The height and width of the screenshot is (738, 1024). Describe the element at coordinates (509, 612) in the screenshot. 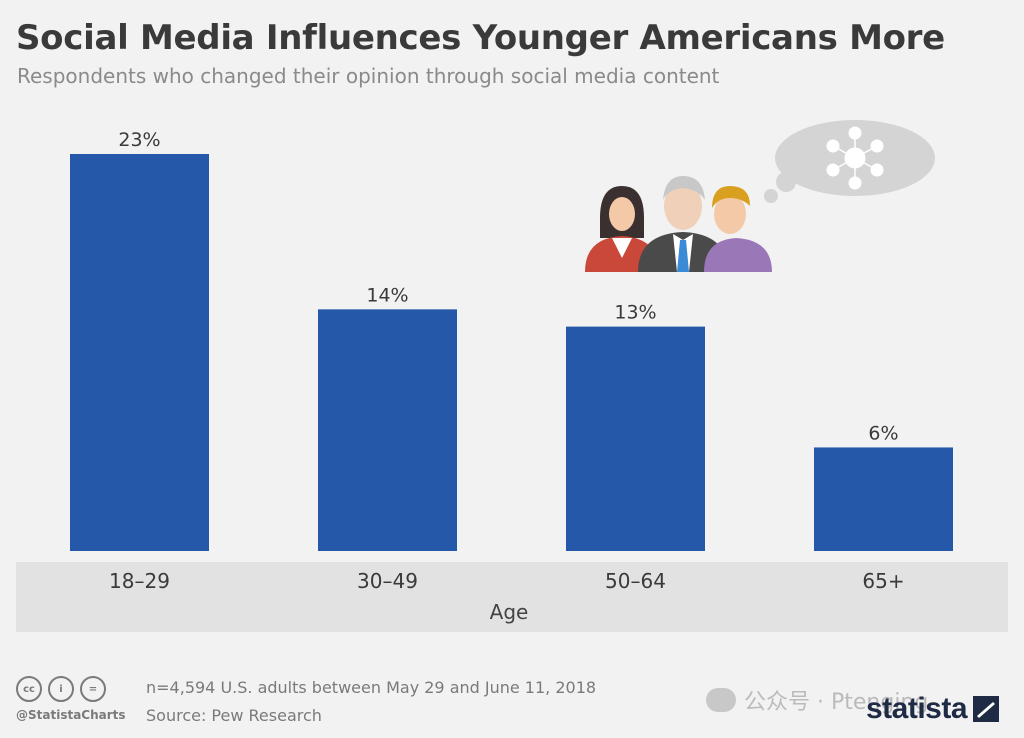

I see `x-axis-label: Age` at that location.